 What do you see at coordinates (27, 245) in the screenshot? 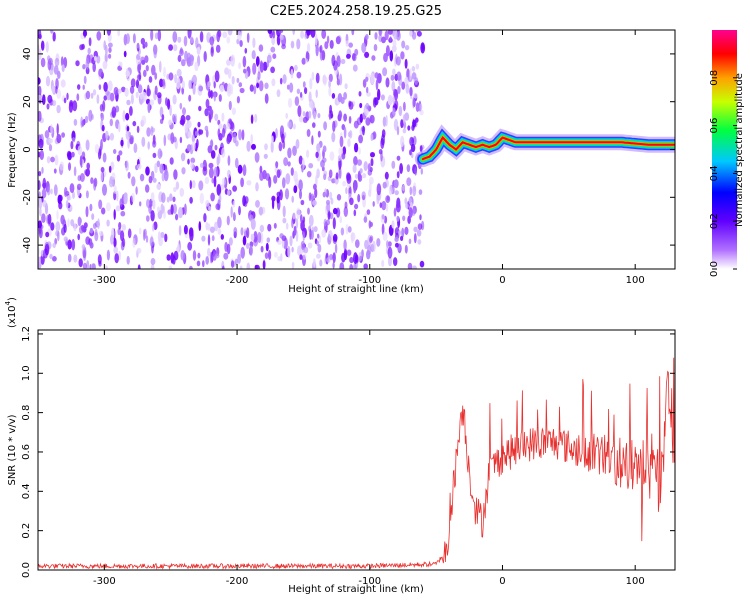
I see `y-tick-label: -40` at bounding box center [27, 245].